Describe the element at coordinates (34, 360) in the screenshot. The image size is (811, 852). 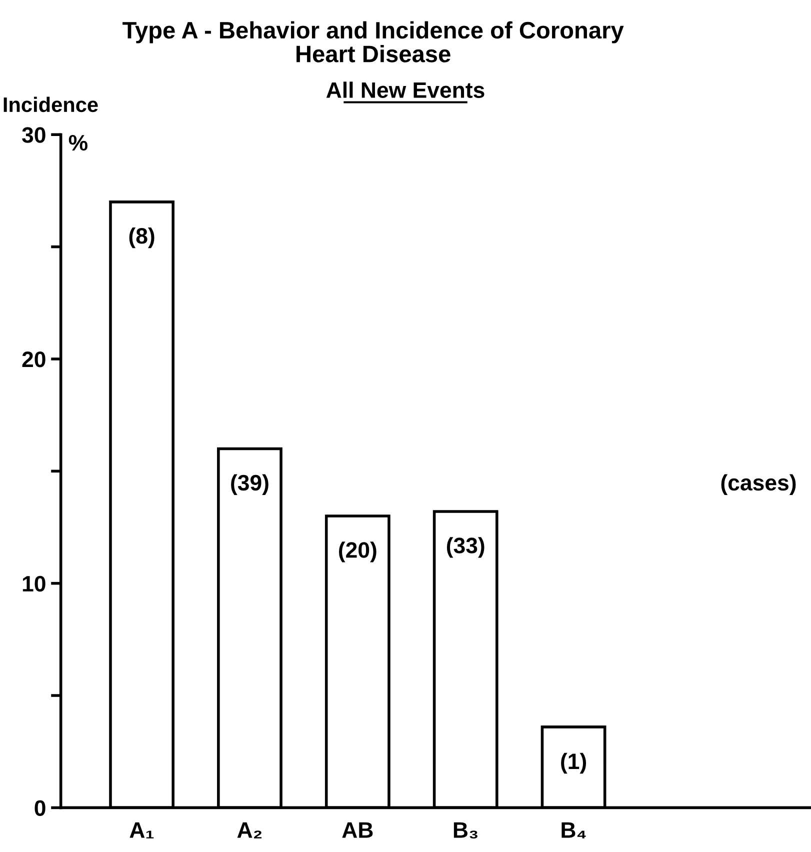
I see `y-tick-label: 20` at that location.